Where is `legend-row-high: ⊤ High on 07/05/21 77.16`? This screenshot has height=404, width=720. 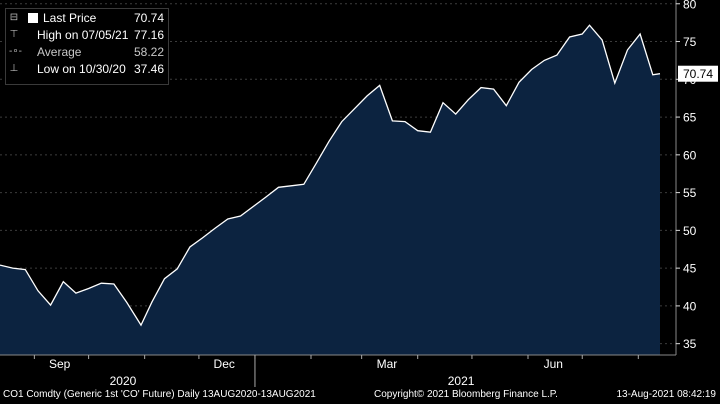
legend-row-high: ⊤ High on 07/05/21 77.16 is located at coordinates (87, 34).